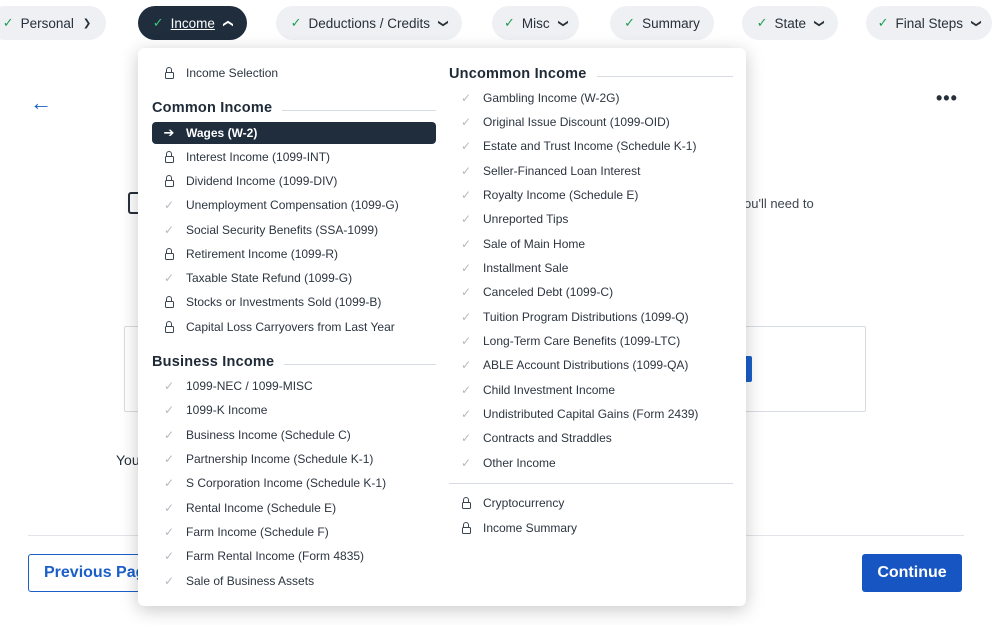  What do you see at coordinates (294, 459) in the screenshot?
I see `menu-item-partnership-income: ✓ Partnership Income (Schedule K-1)` at bounding box center [294, 459].